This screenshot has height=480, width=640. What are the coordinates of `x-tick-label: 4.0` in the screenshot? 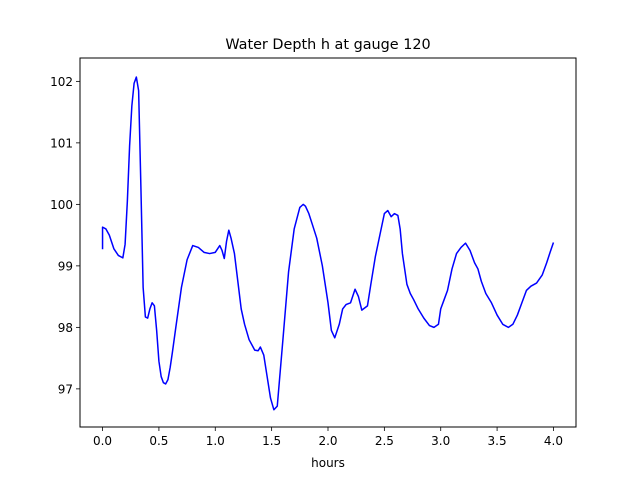 It's located at (553, 441).